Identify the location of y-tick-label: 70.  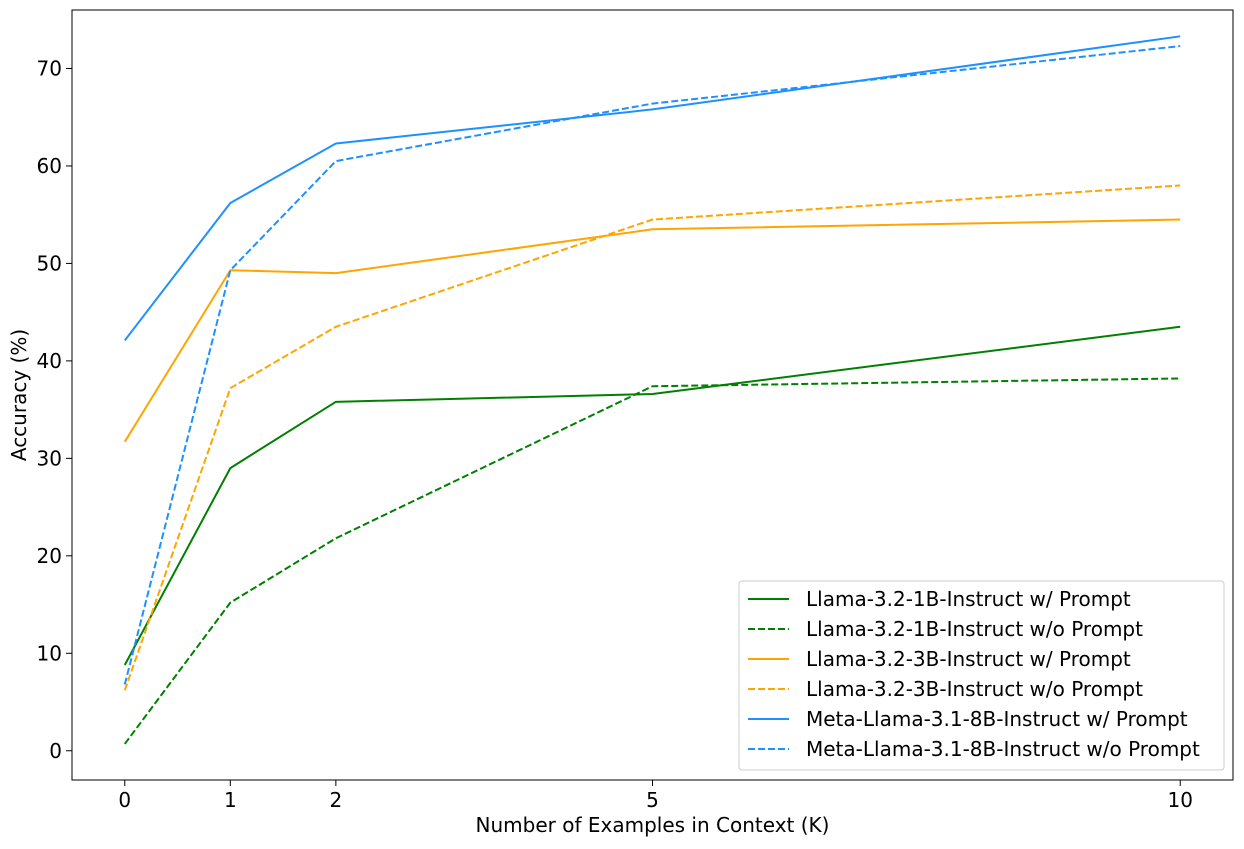
(49, 68).